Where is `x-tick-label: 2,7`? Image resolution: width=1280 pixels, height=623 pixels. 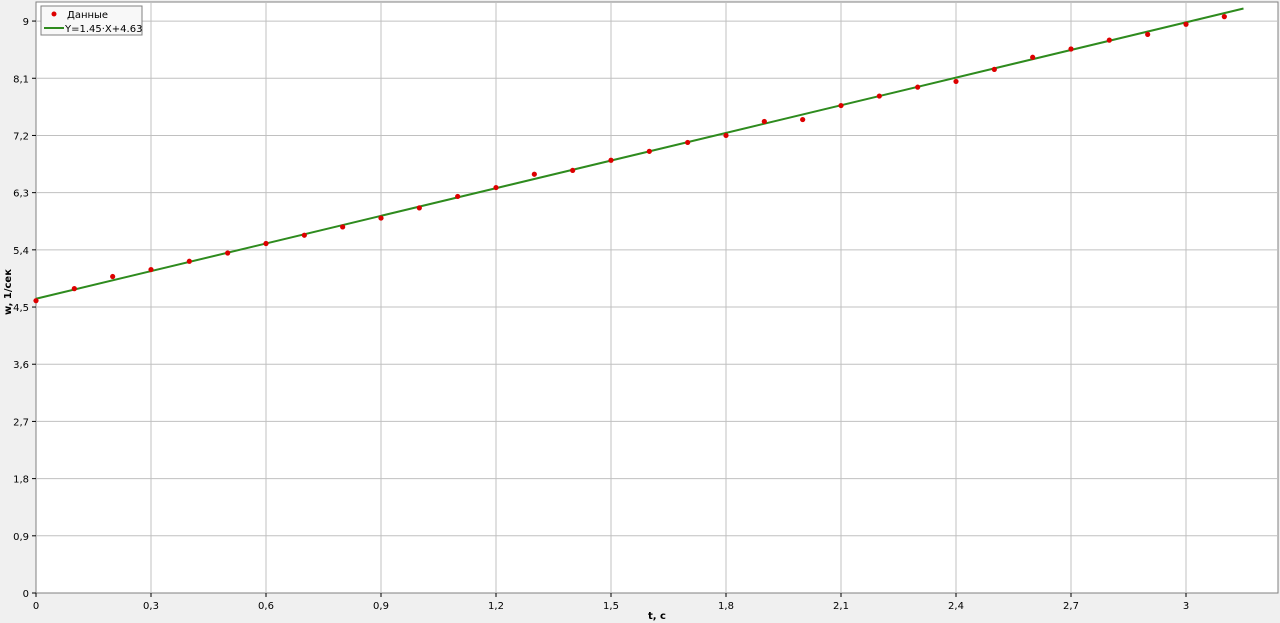 x-tick-label: 2,7 is located at coordinates (1071, 606).